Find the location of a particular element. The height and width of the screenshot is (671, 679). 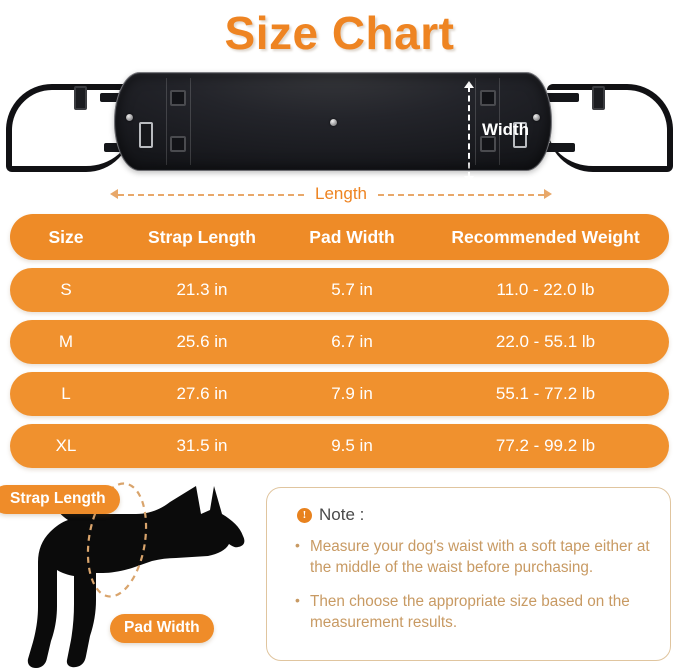

strap-loop-right is located at coordinates (610, 128).